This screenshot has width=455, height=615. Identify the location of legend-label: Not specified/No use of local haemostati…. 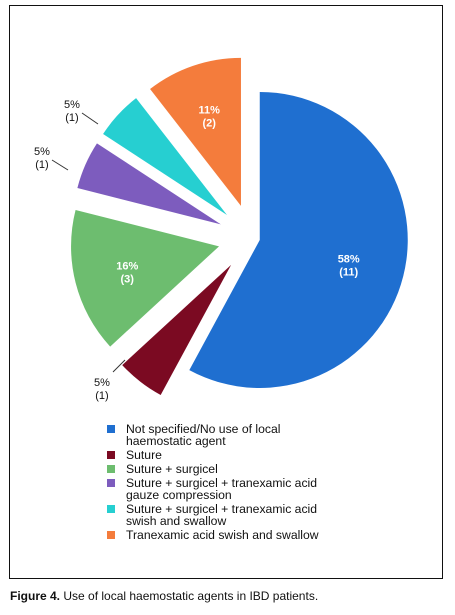
(203, 435).